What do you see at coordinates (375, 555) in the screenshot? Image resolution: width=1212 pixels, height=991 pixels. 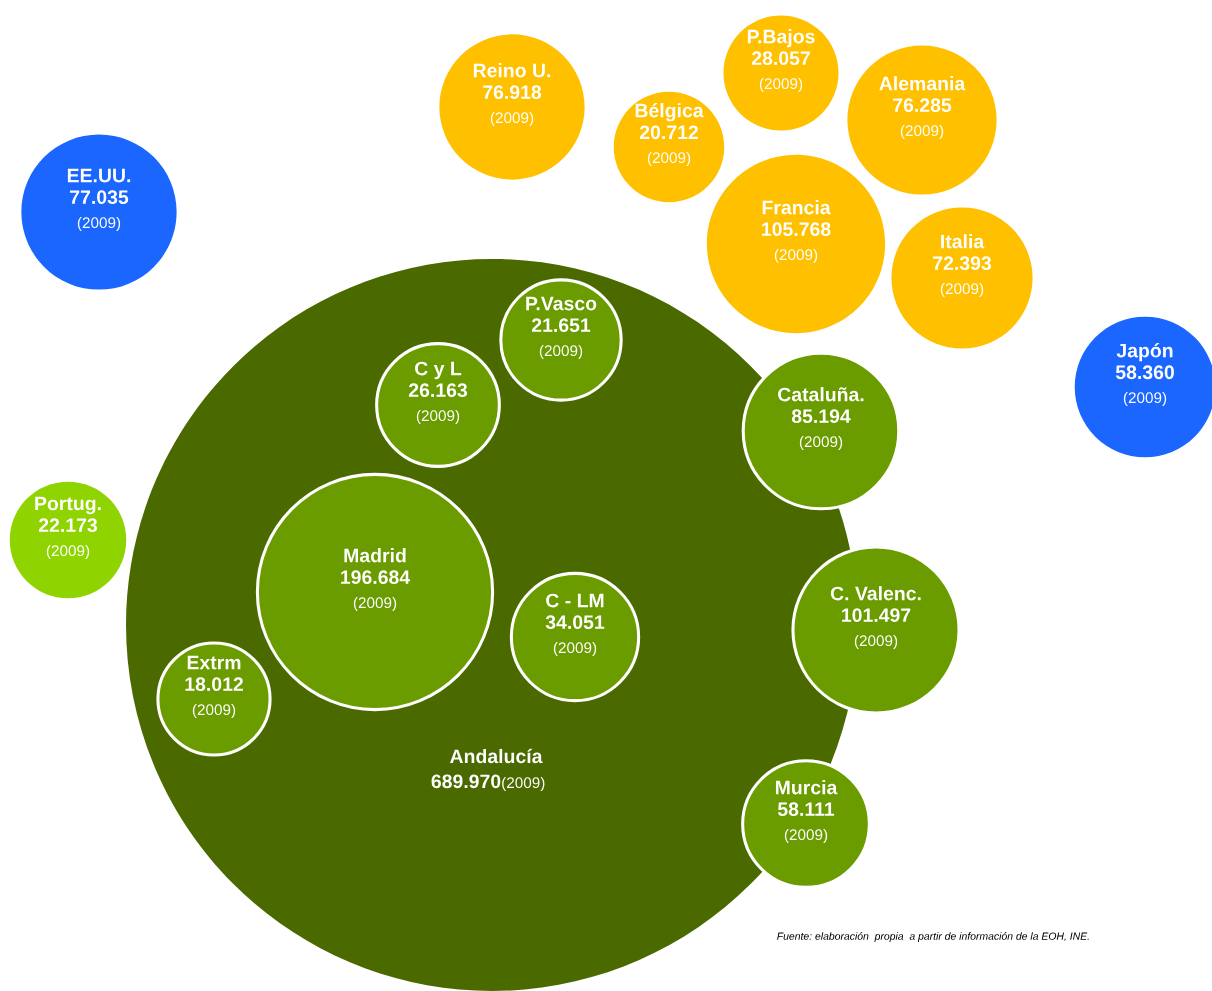 I see `category-label: Madrid` at bounding box center [375, 555].